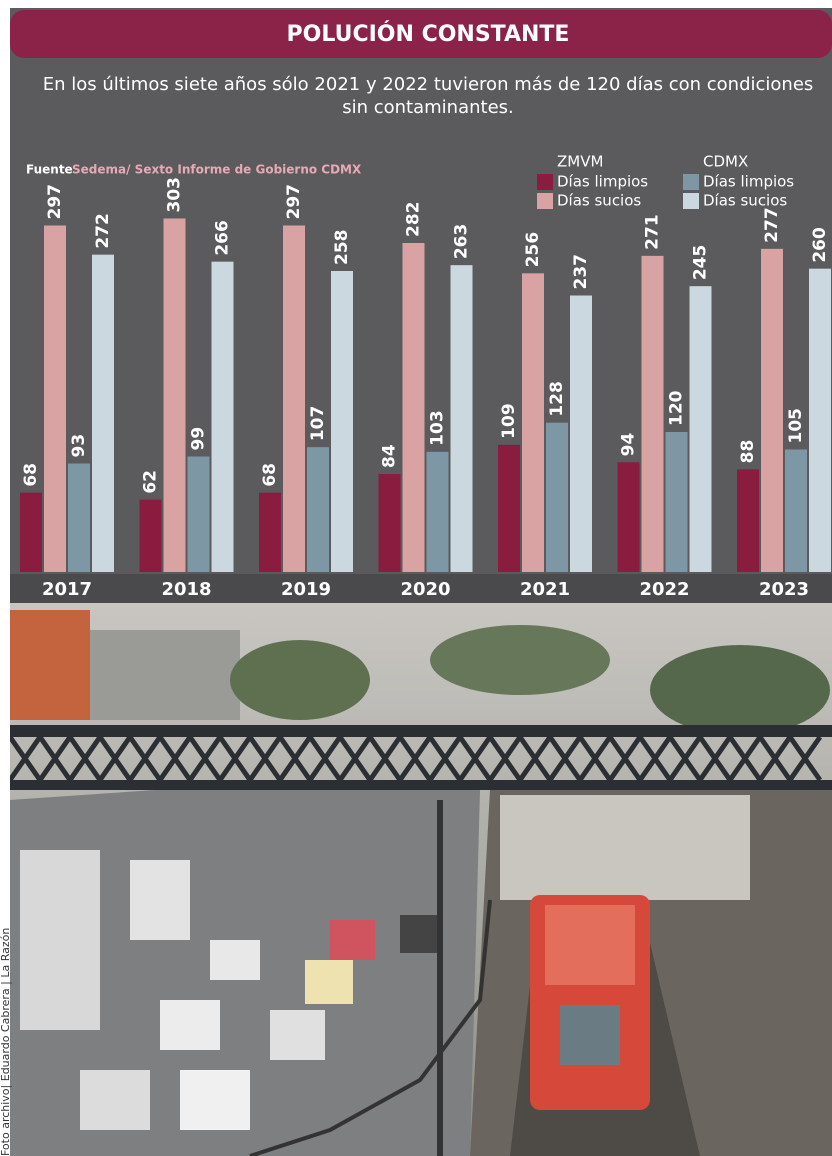  Describe the element at coordinates (217, 170) in the screenshot. I see `source: Sedema/ Sexto Informe de Gobierno CDMX` at that location.